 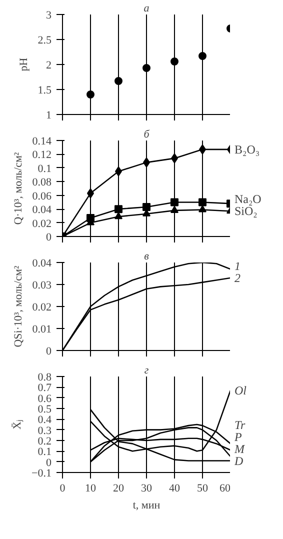 What do you see at coordinates (239, 461) in the screenshot?
I see `series-label: D` at bounding box center [239, 461].